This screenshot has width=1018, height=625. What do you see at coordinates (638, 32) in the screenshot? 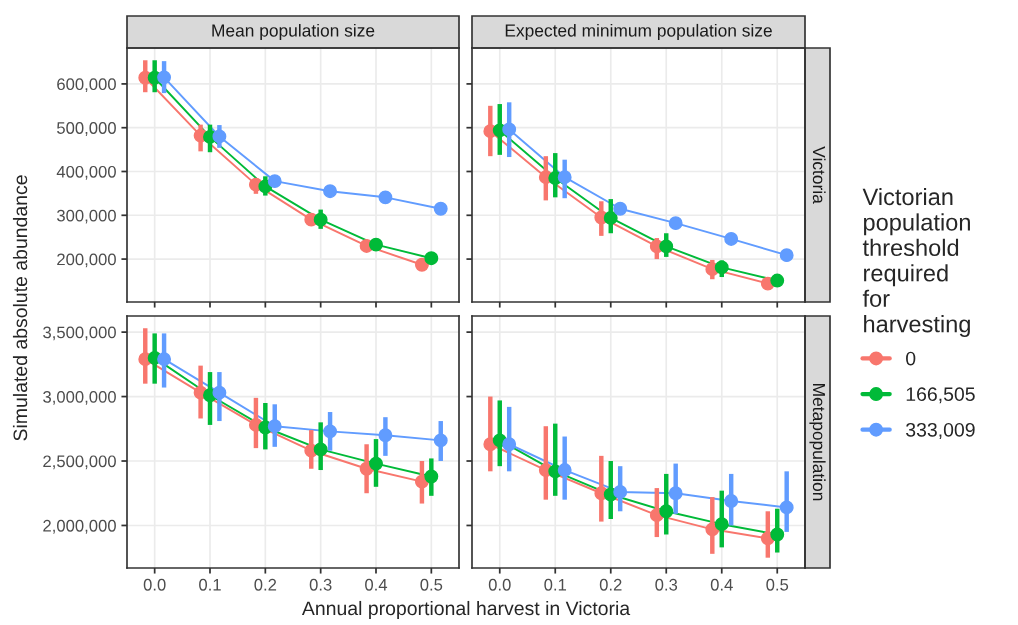
I see `chart-title: Expected minimum population size` at bounding box center [638, 32].